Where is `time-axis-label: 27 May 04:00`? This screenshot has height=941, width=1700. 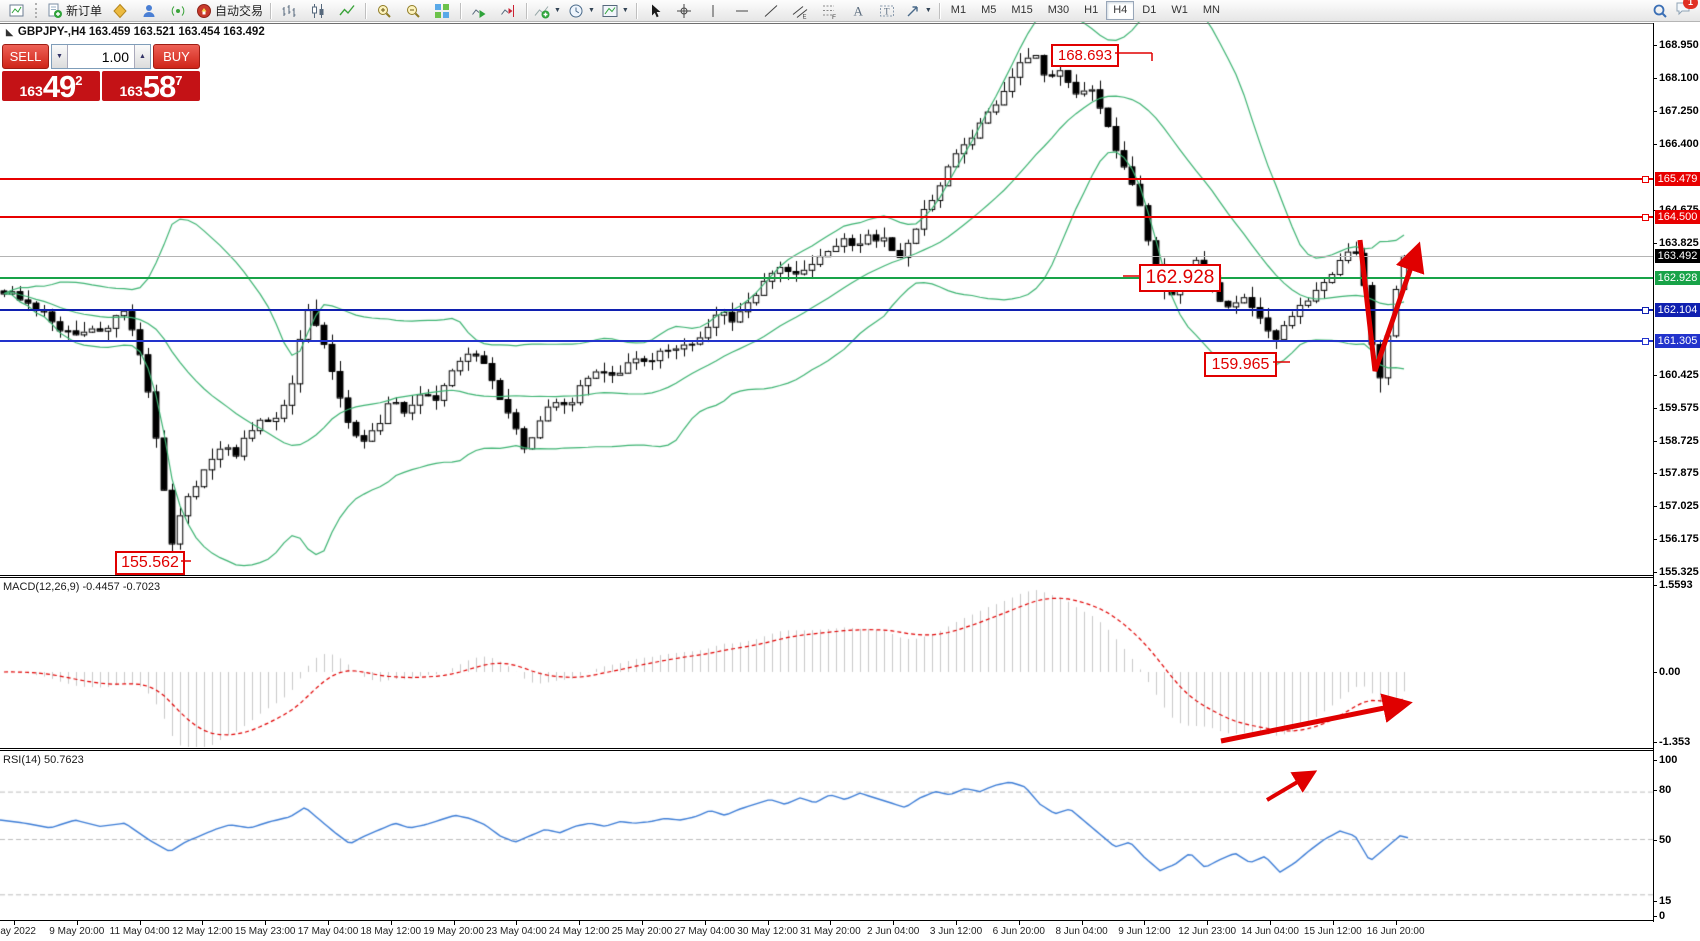 time-axis-label: 27 May 04:00 is located at coordinates (705, 931).